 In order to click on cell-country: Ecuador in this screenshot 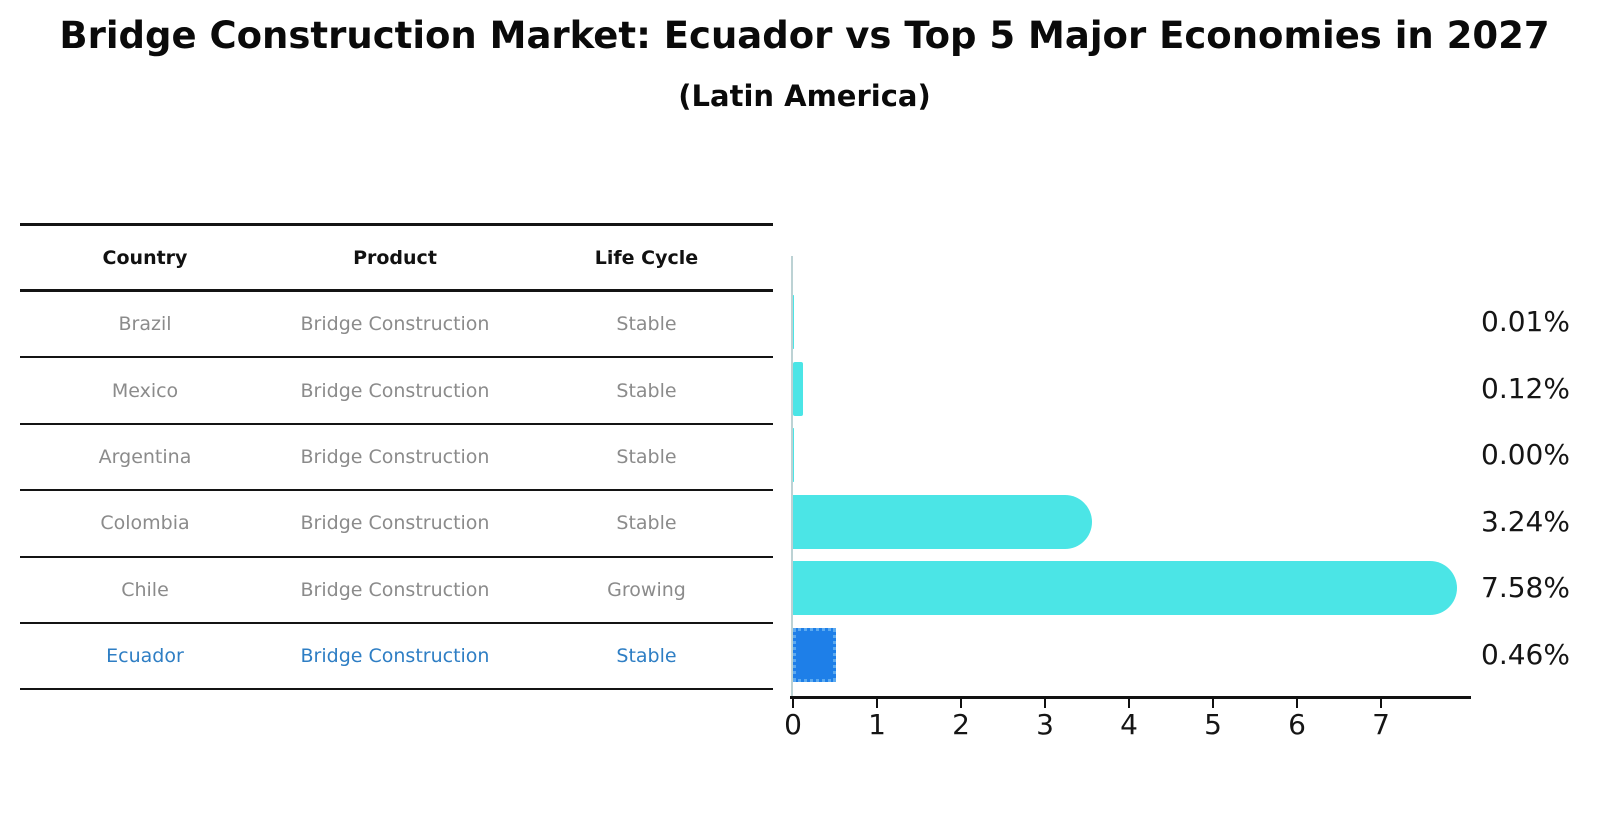, I will do `click(145, 656)`.